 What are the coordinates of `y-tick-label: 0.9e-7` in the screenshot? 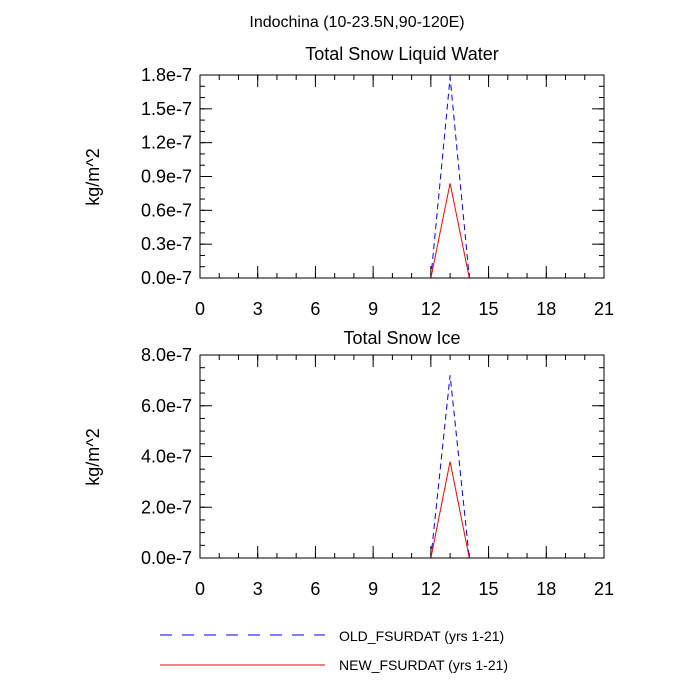 It's located at (166, 177).